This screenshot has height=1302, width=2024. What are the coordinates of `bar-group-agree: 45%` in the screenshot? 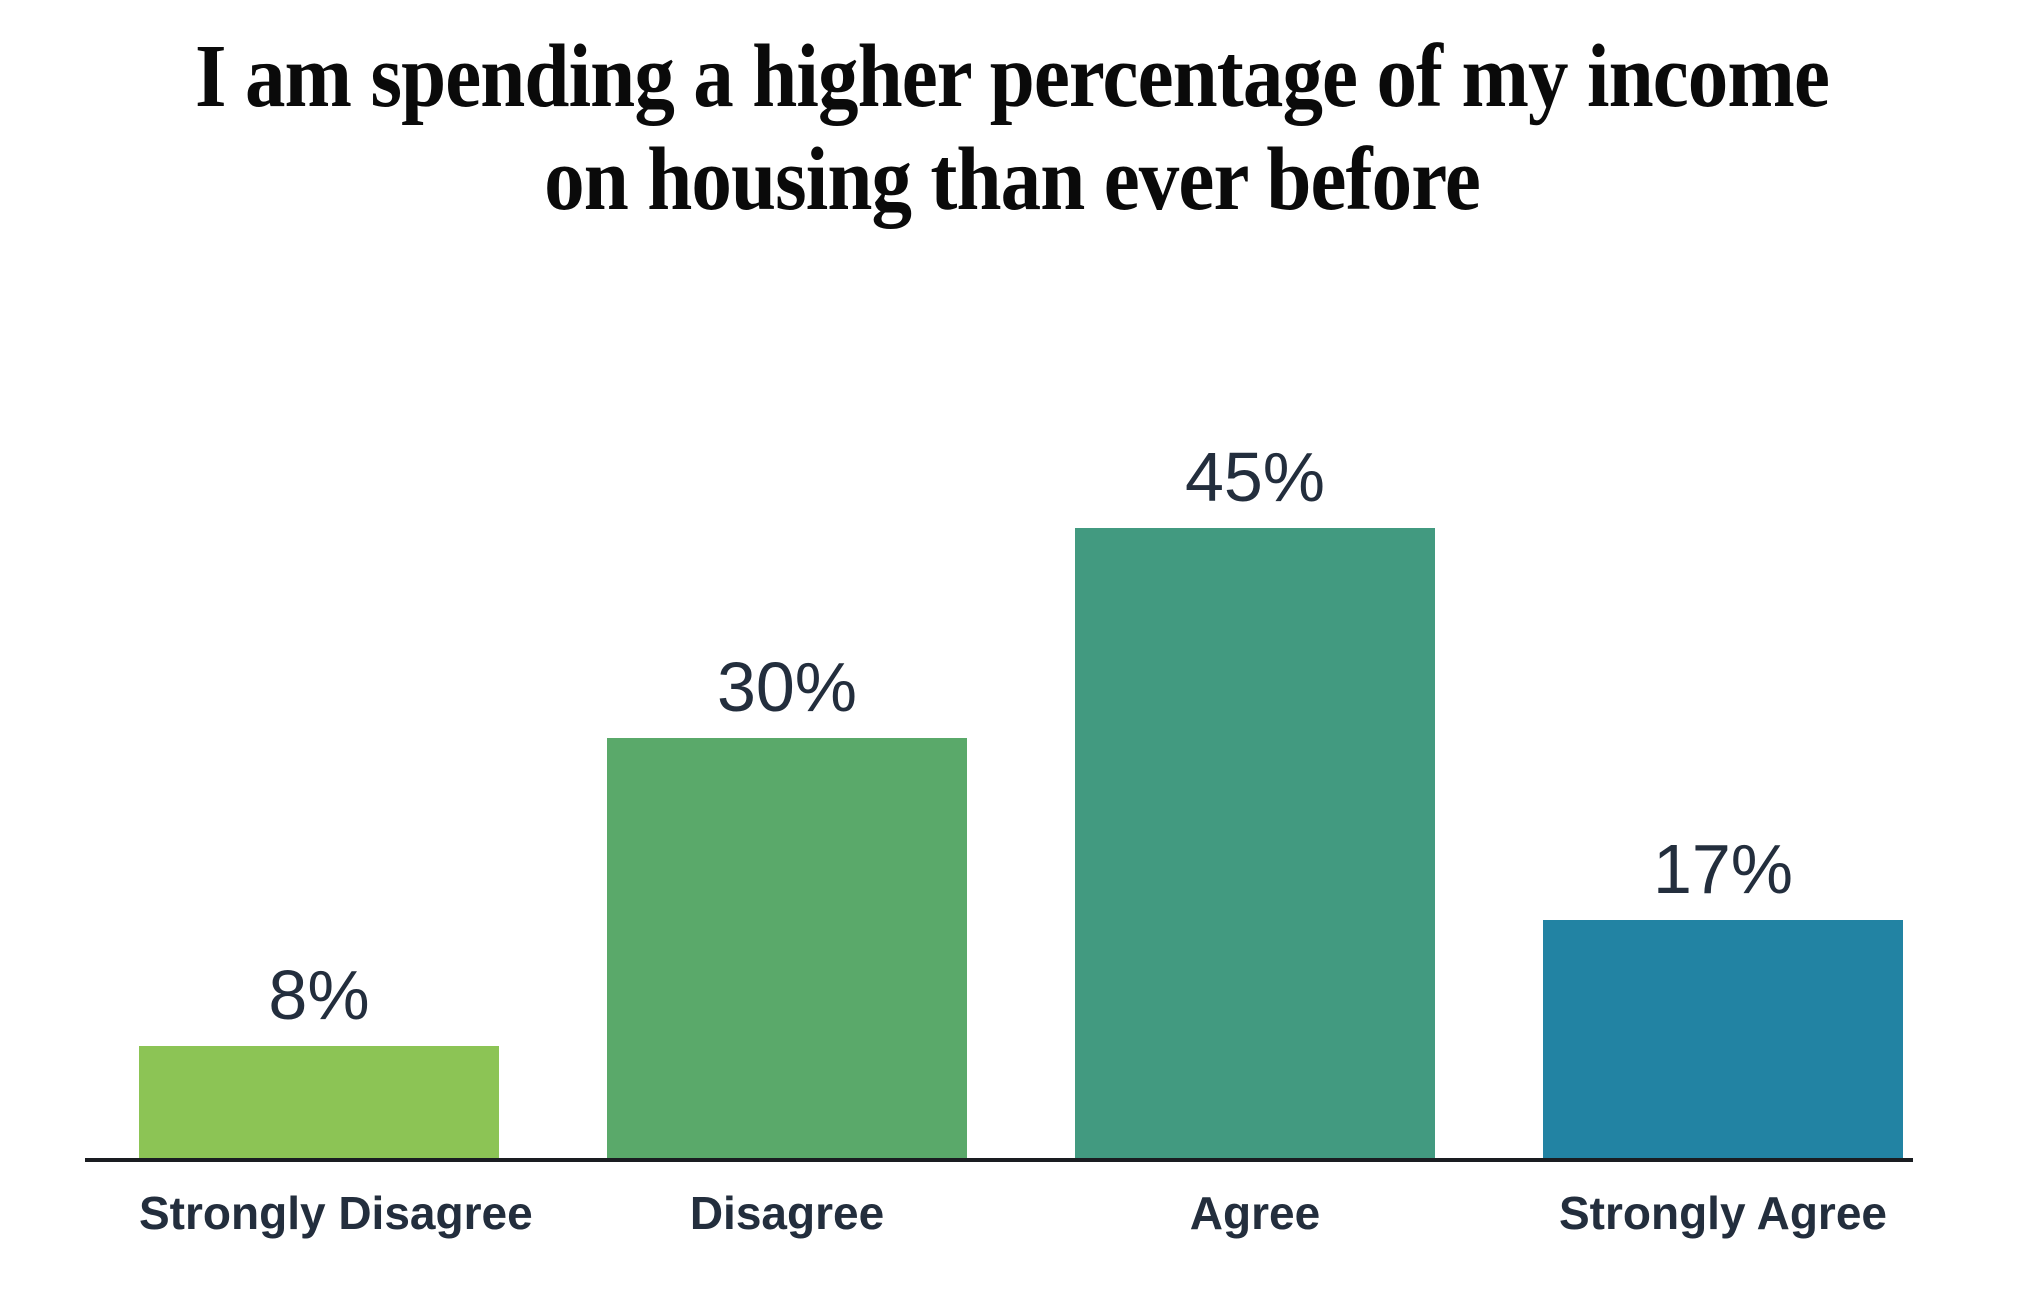 It's located at (1255, 800).